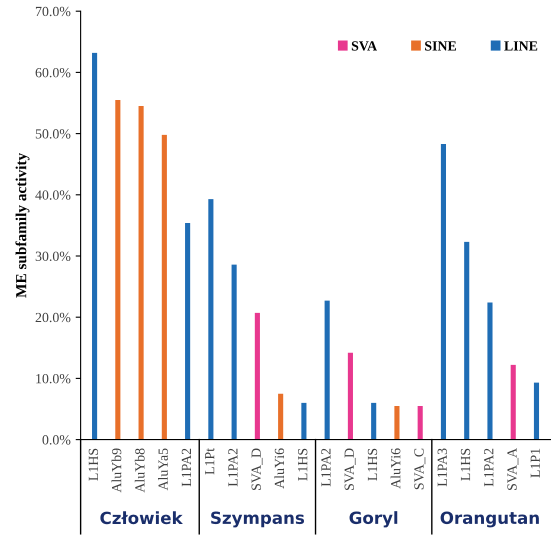  I want to click on y-tick-label: 10.0%, so click(53, 379).